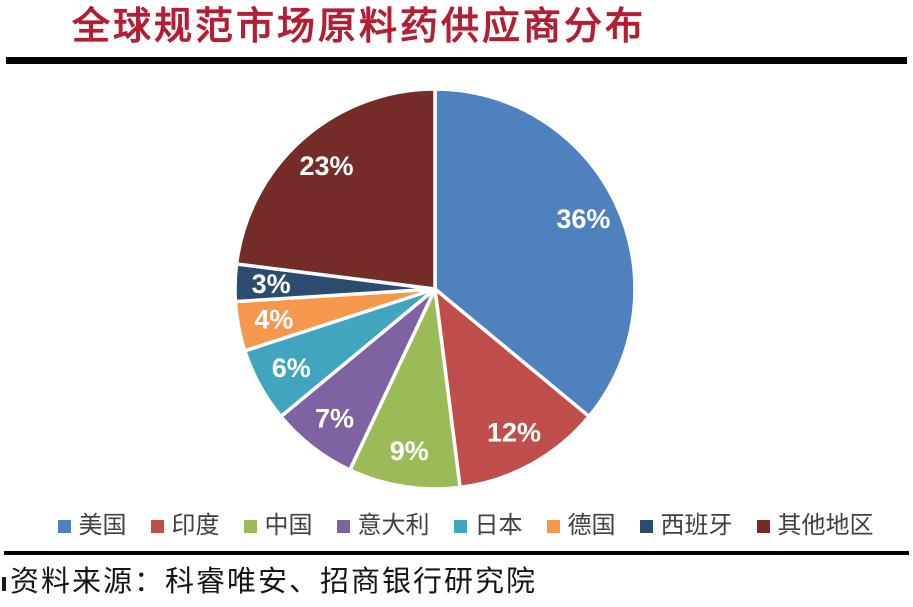  I want to click on scan-artifact-tick, so click(4, 584).